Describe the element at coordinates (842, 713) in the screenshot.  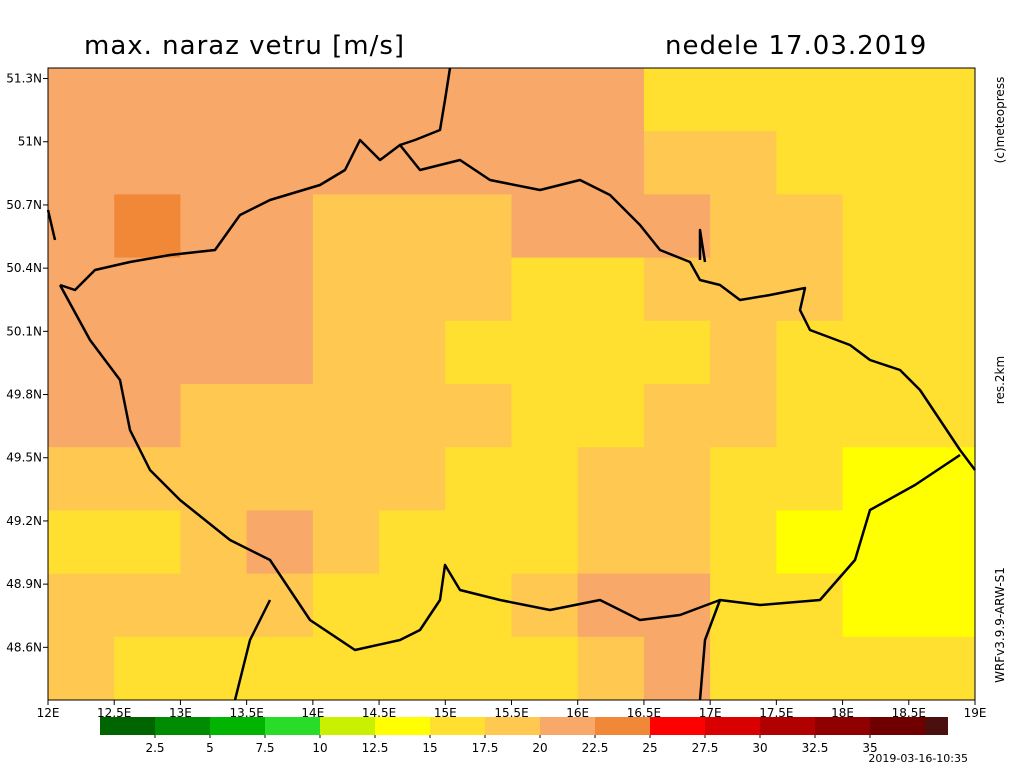
I see `lon-tick-label: 18E` at that location.